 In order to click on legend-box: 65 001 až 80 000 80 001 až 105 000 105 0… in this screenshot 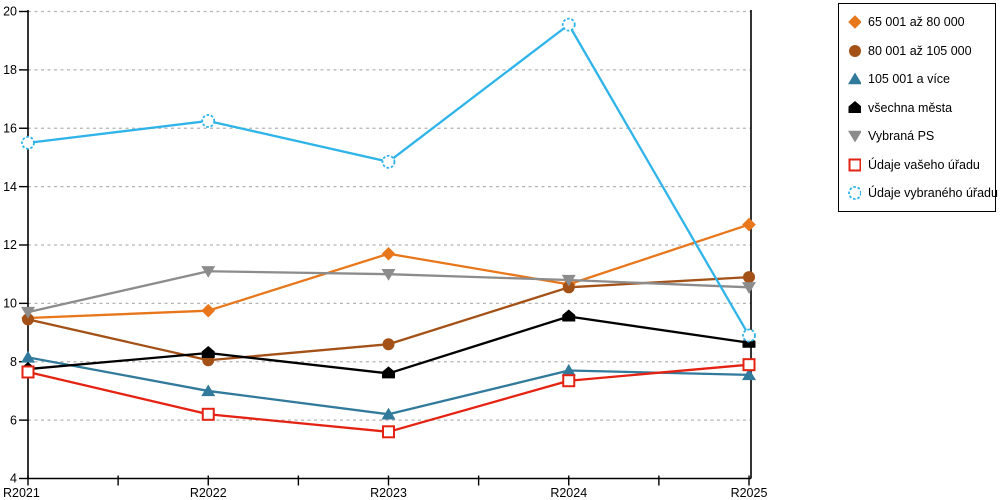, I will do `click(918, 107)`.